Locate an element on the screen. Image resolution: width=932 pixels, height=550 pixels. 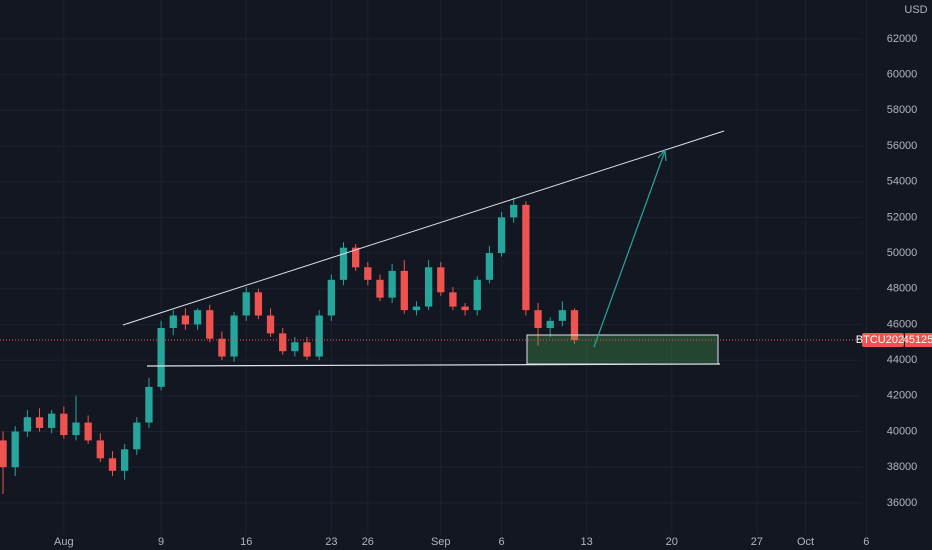
y-tick-label: 36000 is located at coordinates (902, 503).